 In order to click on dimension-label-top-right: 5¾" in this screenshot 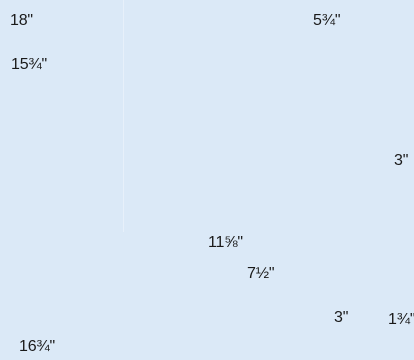, I will do `click(327, 20)`.